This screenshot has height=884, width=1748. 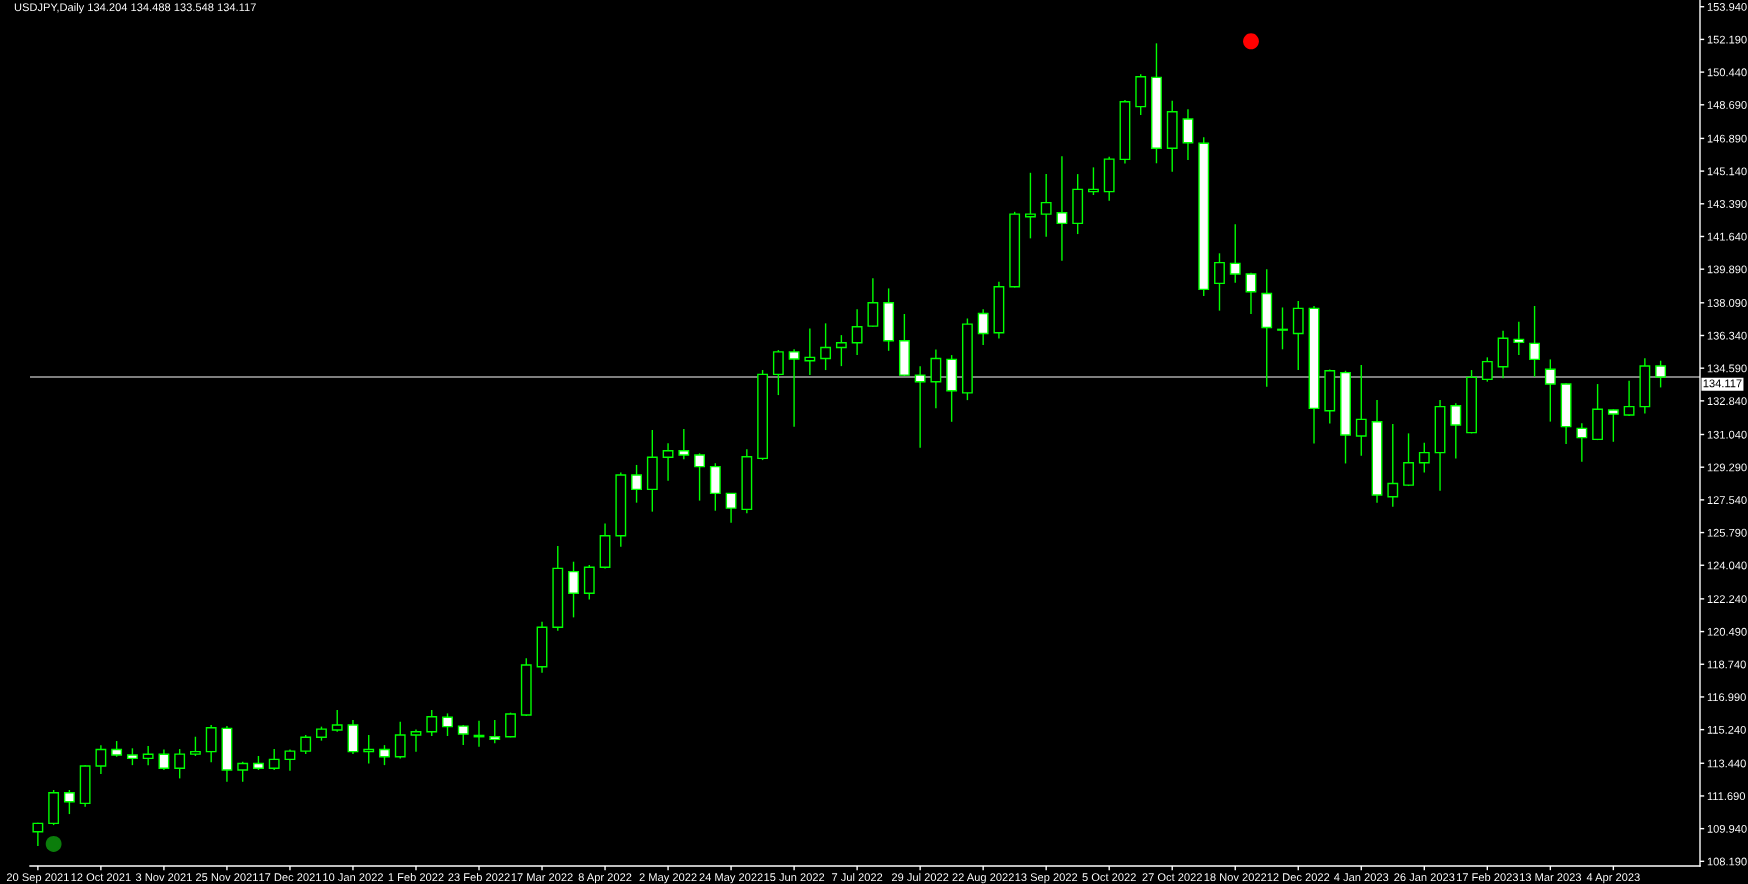 I want to click on y-tick-label: 129.290, so click(x=1727, y=467).